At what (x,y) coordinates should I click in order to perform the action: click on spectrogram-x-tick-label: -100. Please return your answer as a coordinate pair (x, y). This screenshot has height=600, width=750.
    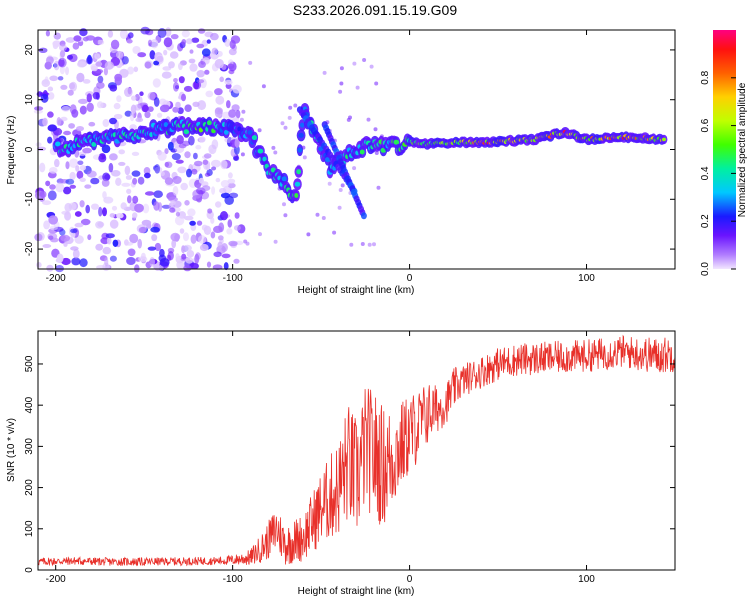
    Looking at the image, I should click on (233, 278).